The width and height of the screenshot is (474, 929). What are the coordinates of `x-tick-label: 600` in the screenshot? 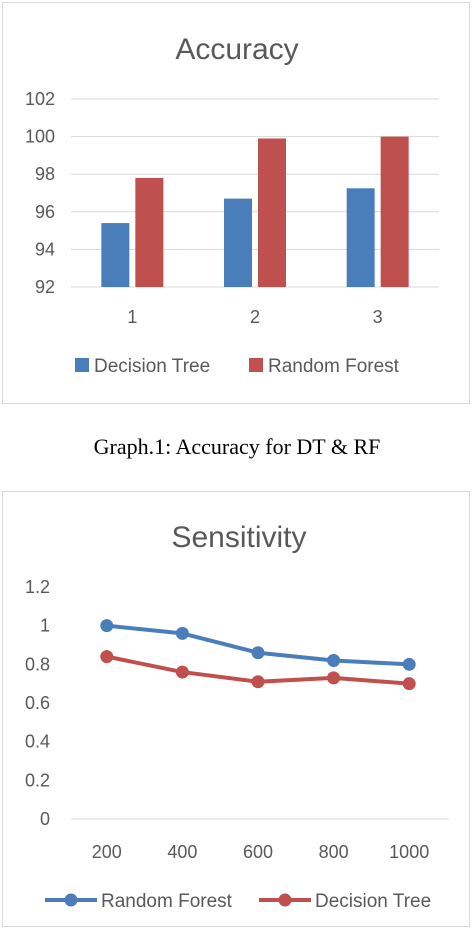 It's located at (258, 852).